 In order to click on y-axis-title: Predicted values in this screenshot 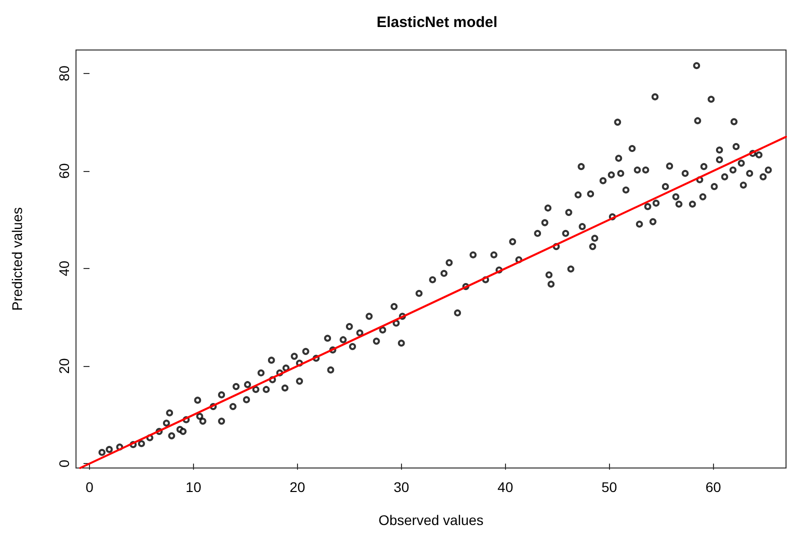, I will do `click(17, 259)`.